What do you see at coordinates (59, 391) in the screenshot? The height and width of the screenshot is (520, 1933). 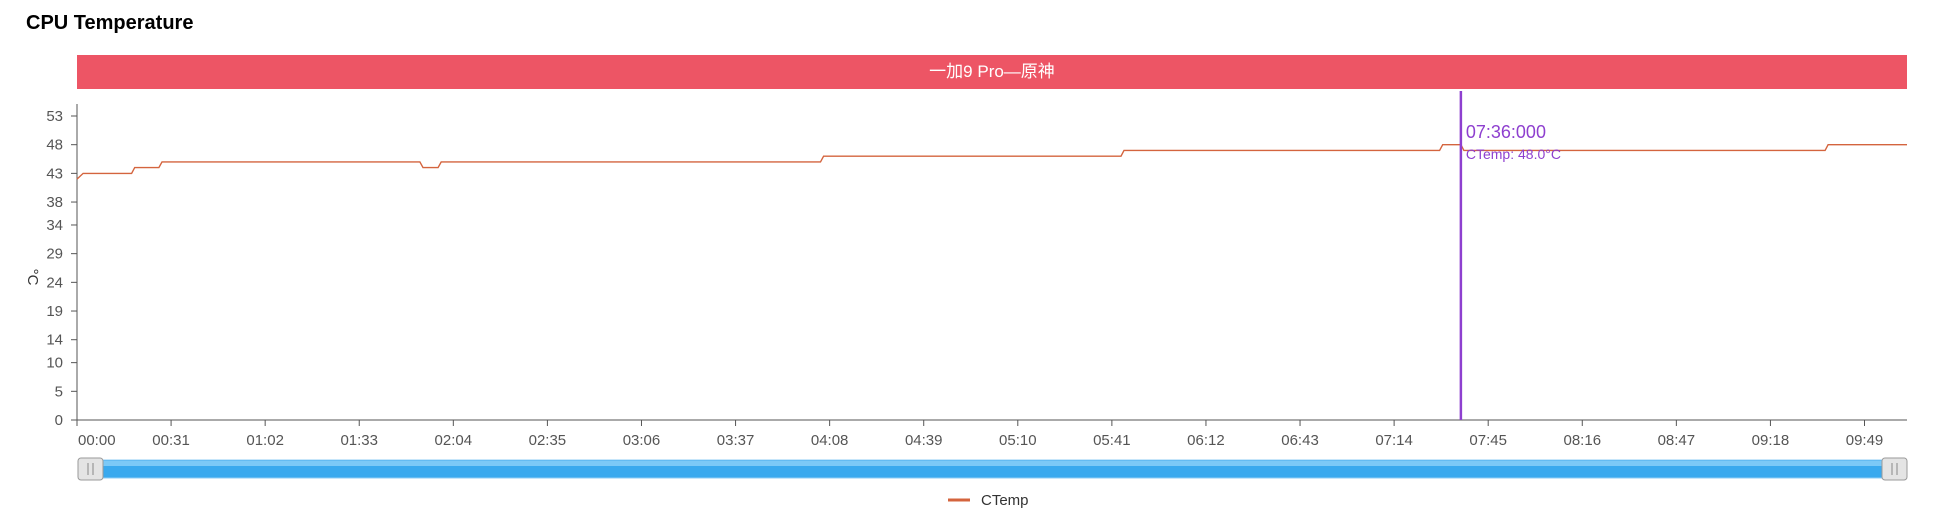 I see `y-tick-label: 5` at bounding box center [59, 391].